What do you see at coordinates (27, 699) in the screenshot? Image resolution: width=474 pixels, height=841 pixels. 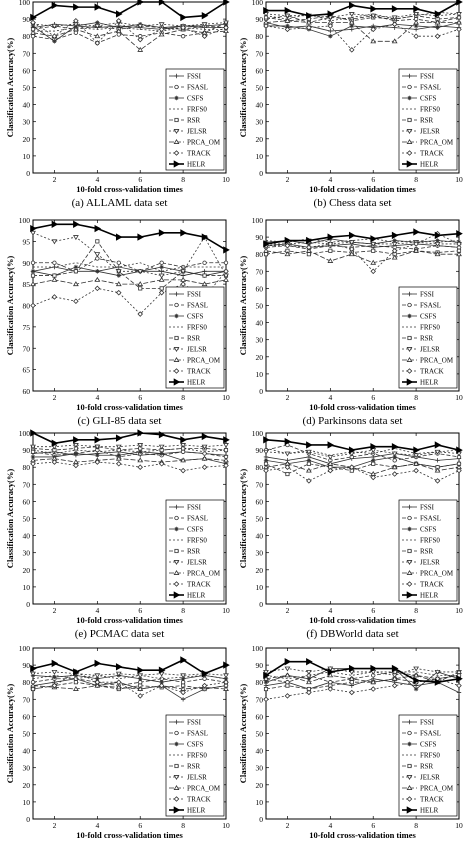 I see `y-tick-label: 70` at bounding box center [27, 699].